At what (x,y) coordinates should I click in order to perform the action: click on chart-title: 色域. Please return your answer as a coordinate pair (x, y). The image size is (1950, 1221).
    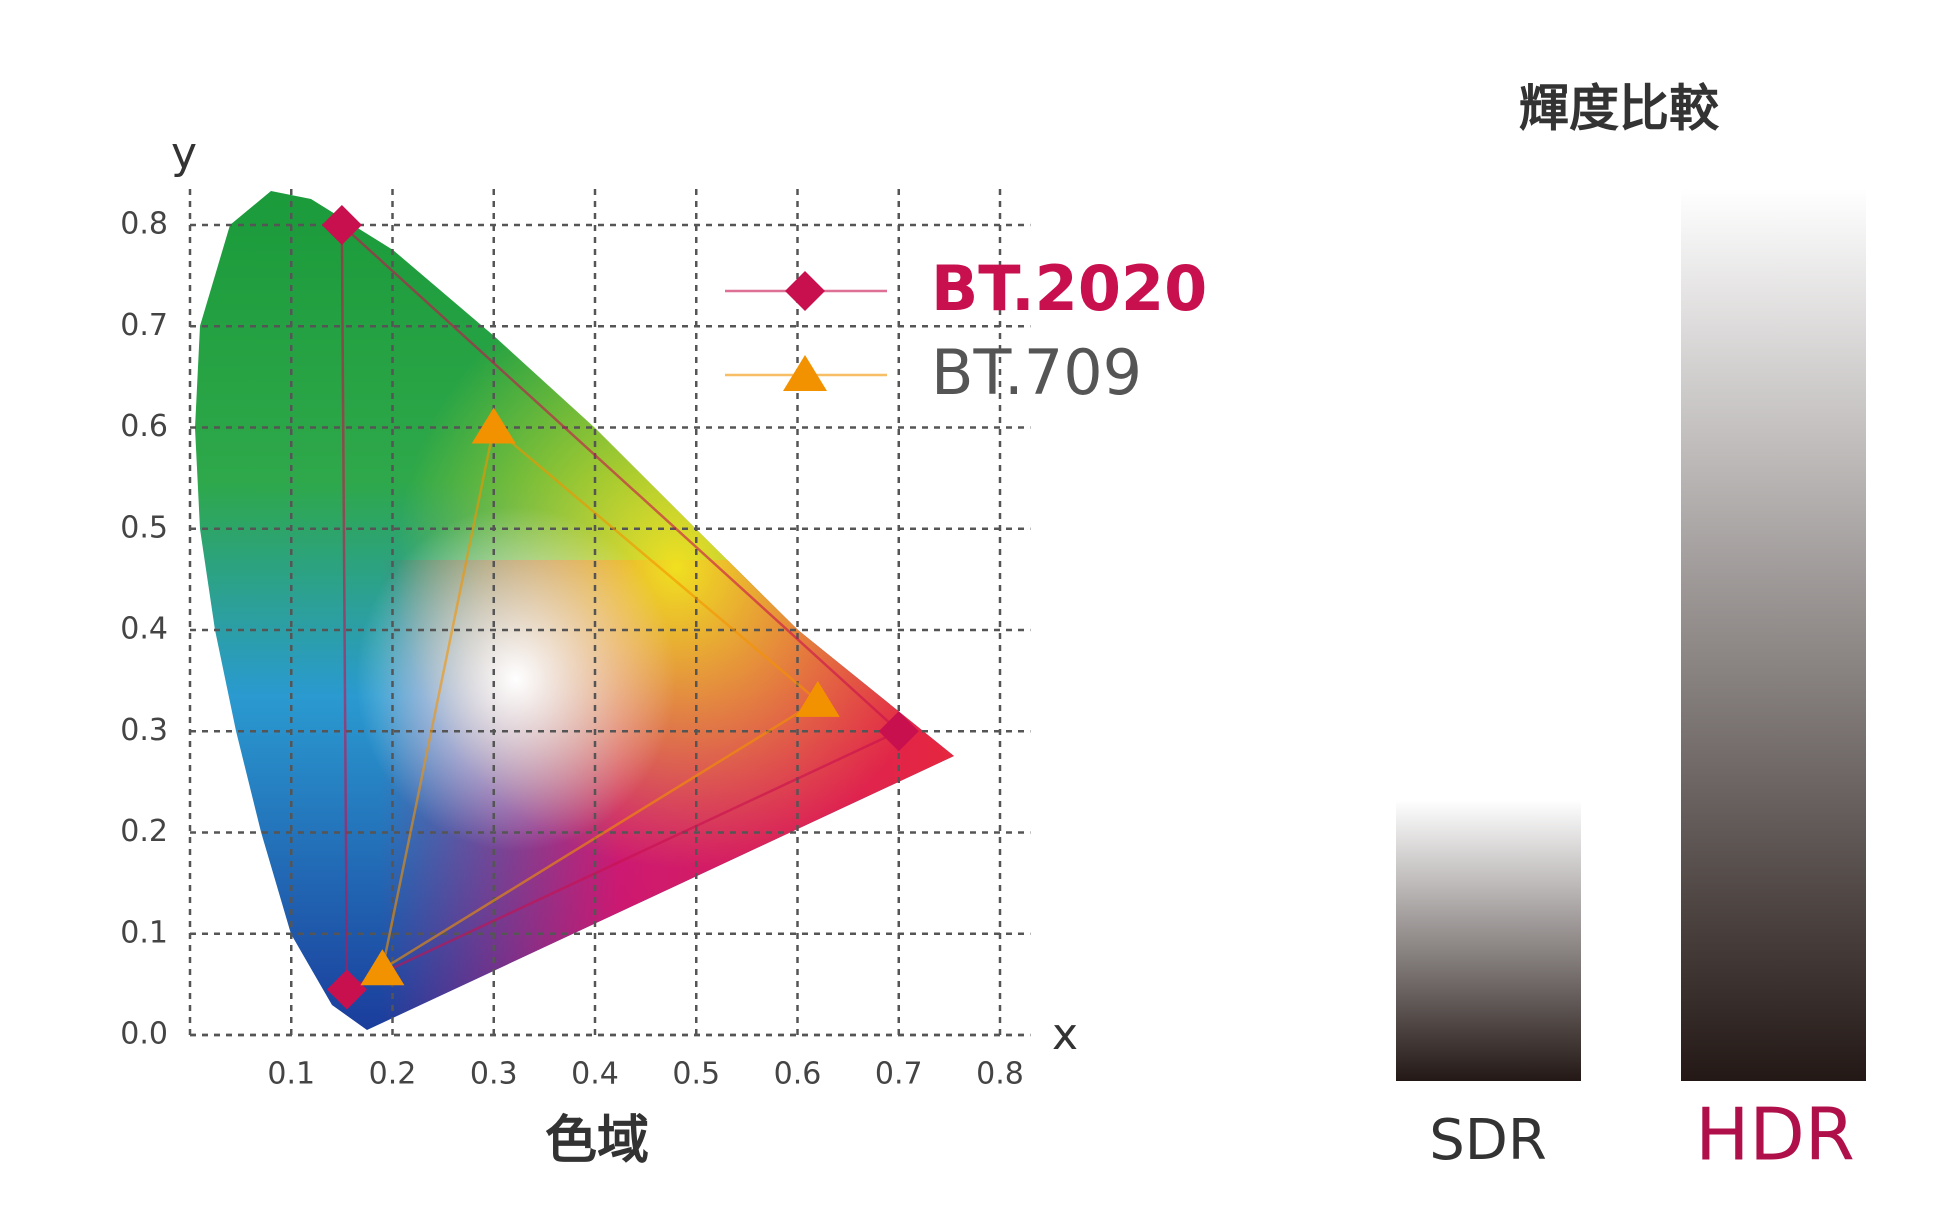
    Looking at the image, I should click on (597, 1141).